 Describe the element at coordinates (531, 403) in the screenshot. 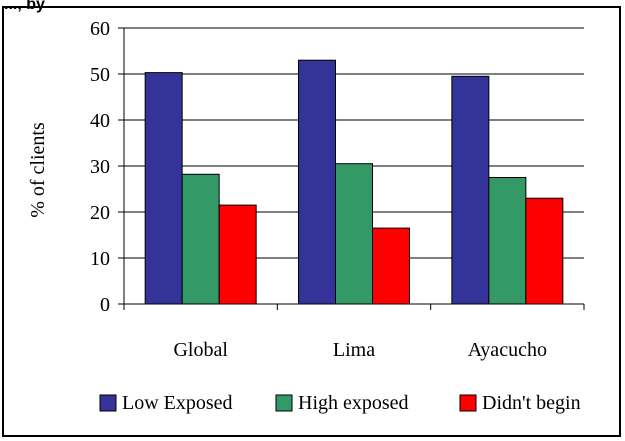

I see `legend-label: Didn't begin` at that location.